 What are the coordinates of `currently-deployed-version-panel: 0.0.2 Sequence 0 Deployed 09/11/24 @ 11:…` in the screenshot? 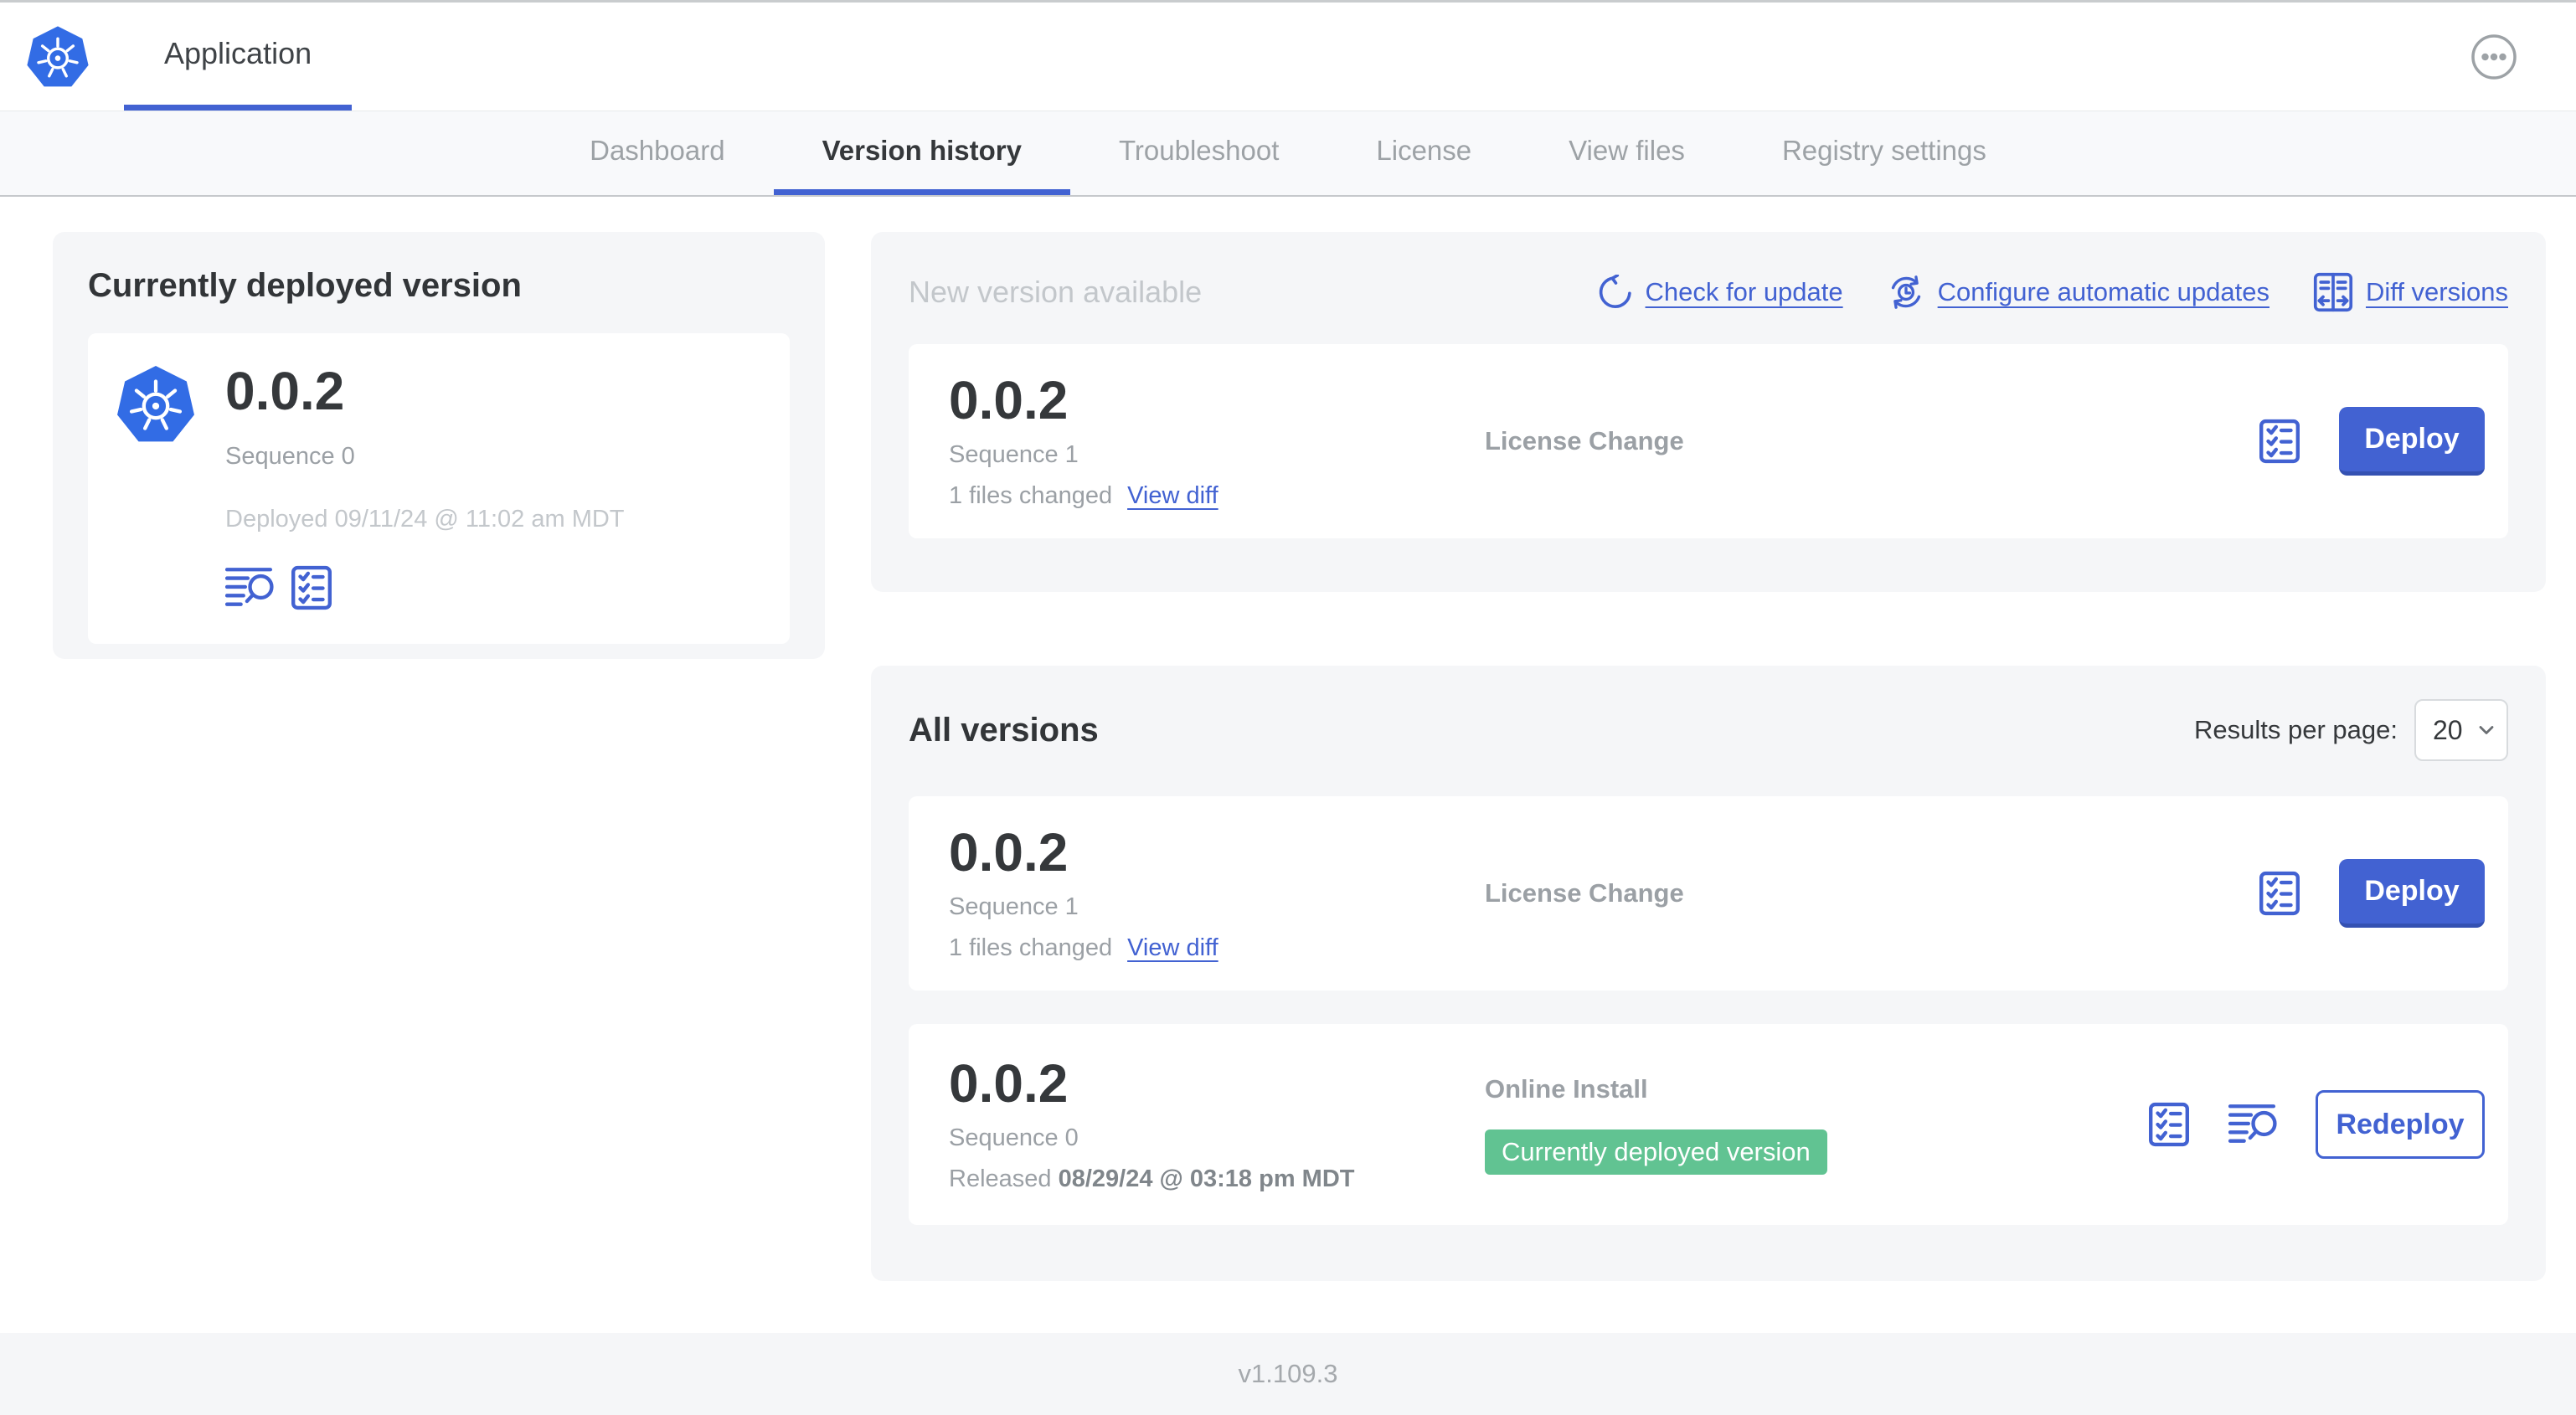 It's located at (439, 489).